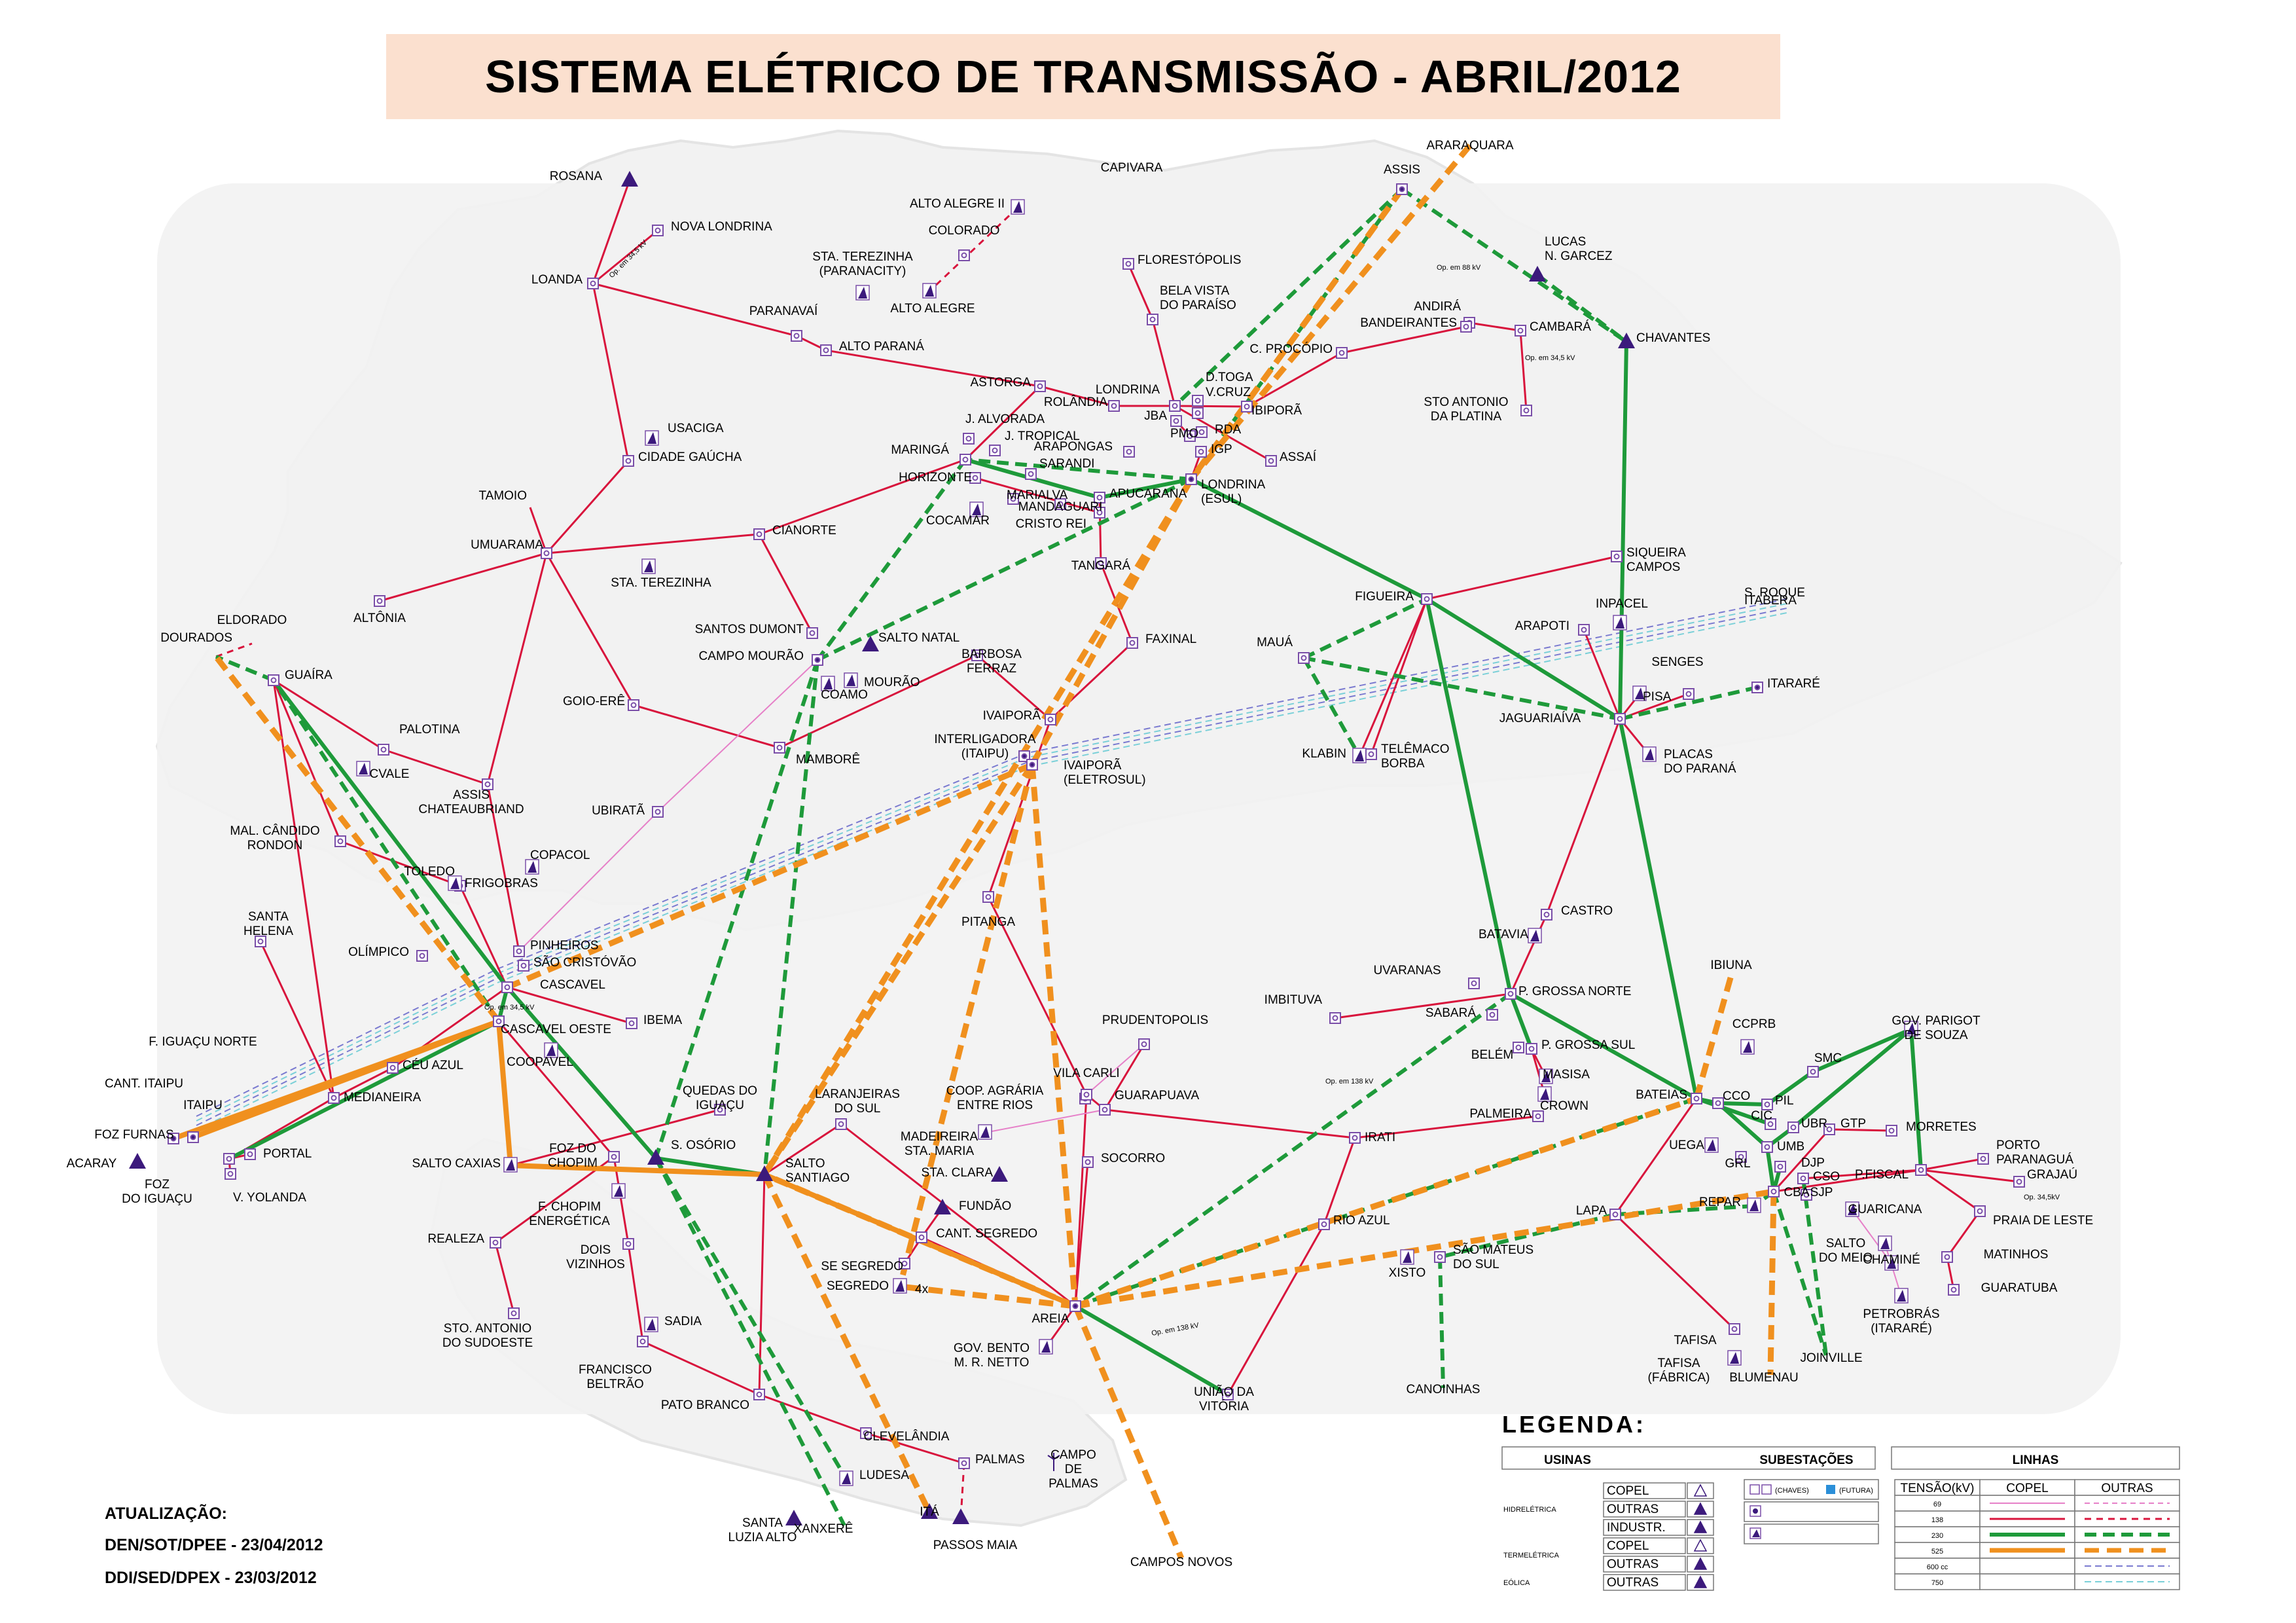 This screenshot has height=1623, width=2296. What do you see at coordinates (964, 1463) in the screenshot?
I see `station-palmas` at bounding box center [964, 1463].